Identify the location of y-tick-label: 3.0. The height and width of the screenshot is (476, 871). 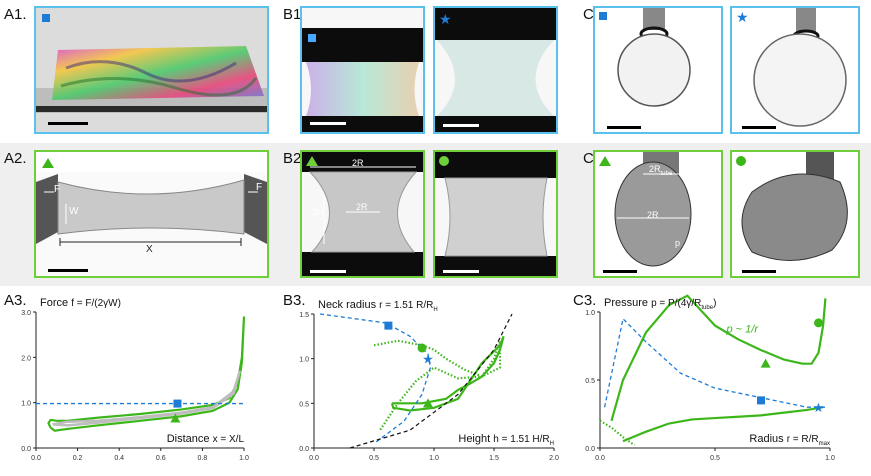
(26, 313).